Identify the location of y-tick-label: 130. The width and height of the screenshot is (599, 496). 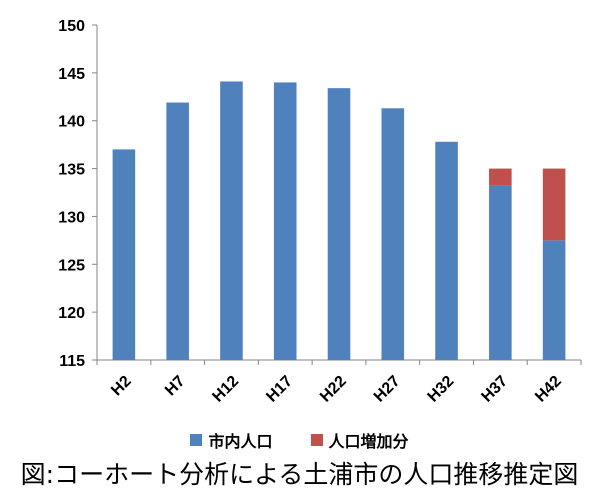
(71, 217).